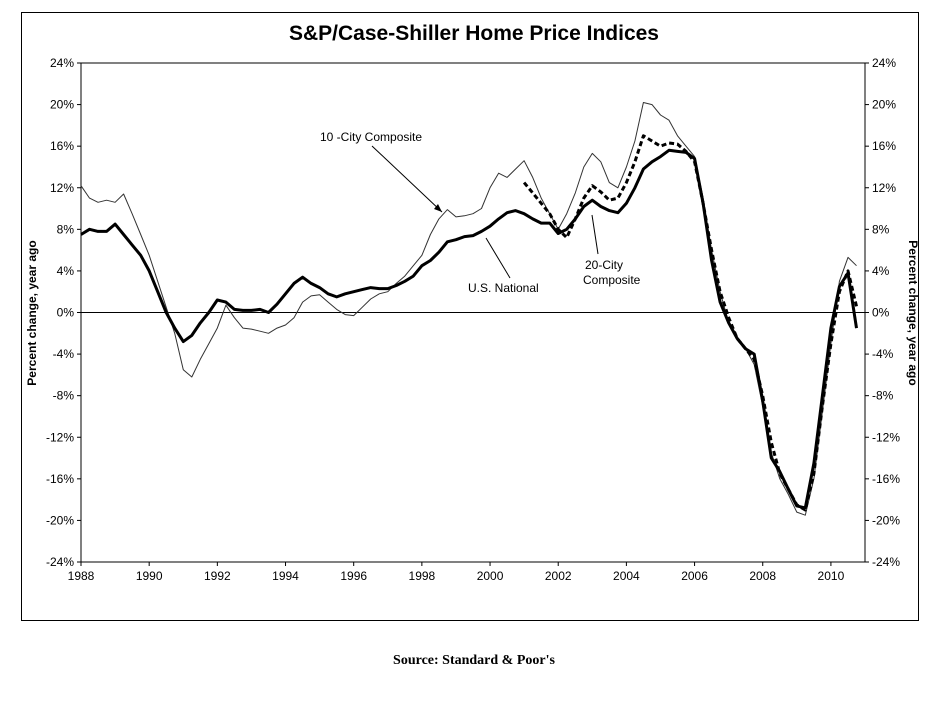  What do you see at coordinates (474, 33) in the screenshot?
I see `chart-title: S&P/Case-Shiller Home Price Indices` at bounding box center [474, 33].